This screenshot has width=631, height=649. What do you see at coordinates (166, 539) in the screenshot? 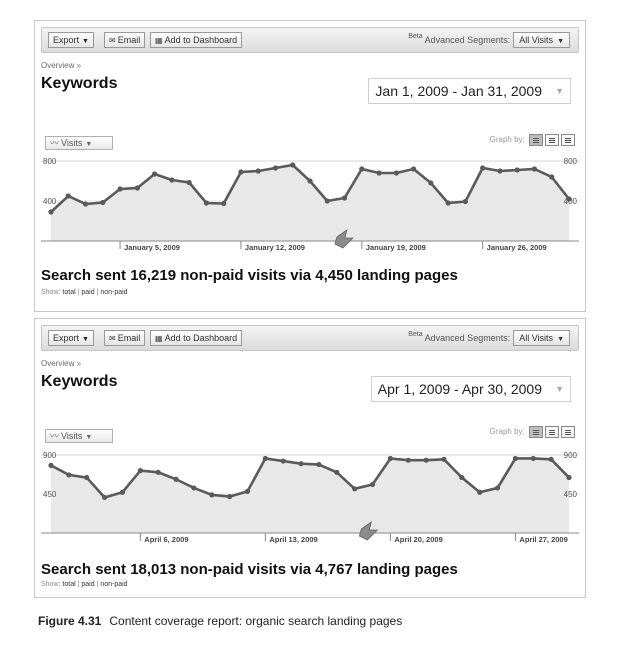
I see `x-tick-label: April 6, 2009` at bounding box center [166, 539].